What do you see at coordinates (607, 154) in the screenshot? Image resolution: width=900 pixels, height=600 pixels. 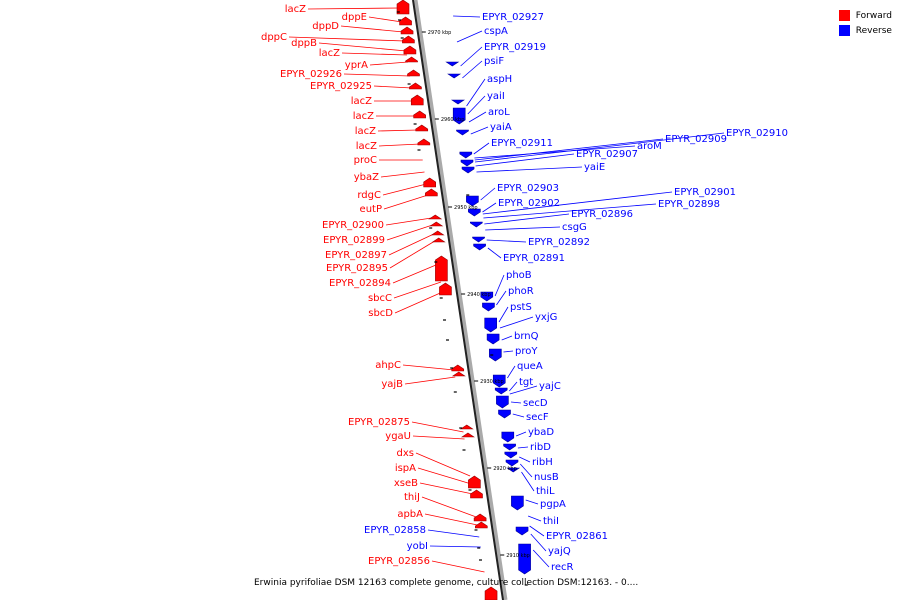 I see `reverse-gene-label: EPYR_02907` at bounding box center [607, 154].